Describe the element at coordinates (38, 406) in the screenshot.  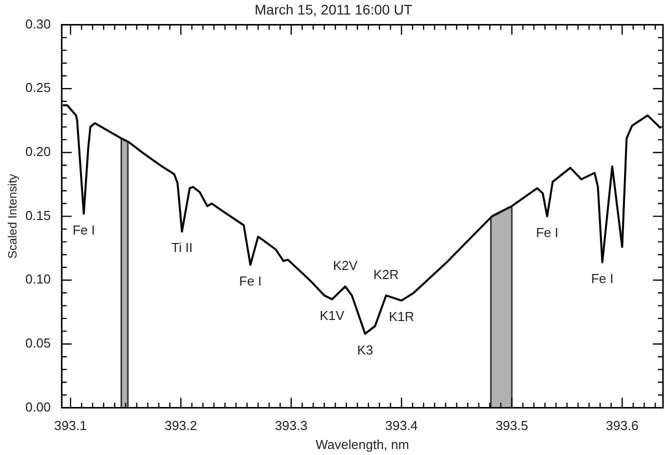
I see `y-tick-label: 0.00` at that location.